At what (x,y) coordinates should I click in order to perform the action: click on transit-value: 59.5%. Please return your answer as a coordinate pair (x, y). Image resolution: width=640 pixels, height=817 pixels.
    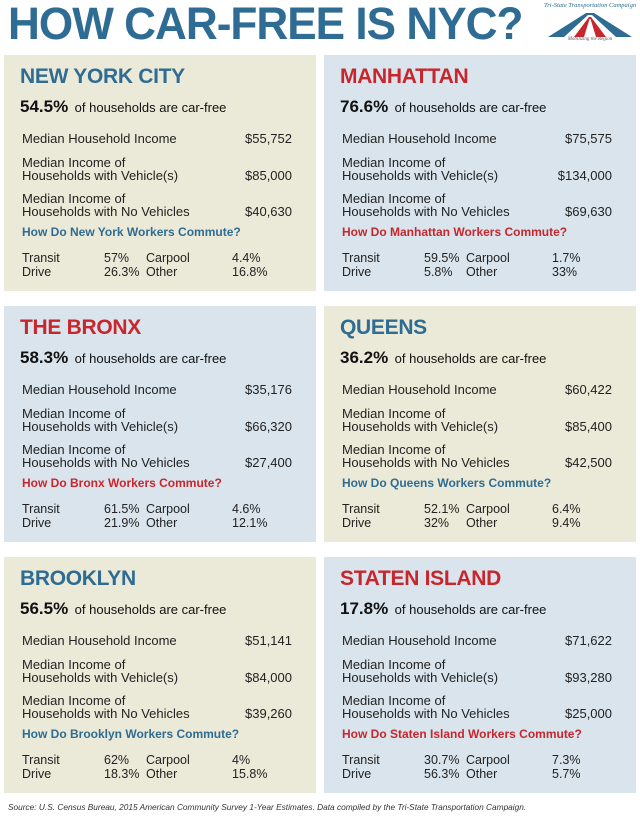
    Looking at the image, I should click on (442, 258).